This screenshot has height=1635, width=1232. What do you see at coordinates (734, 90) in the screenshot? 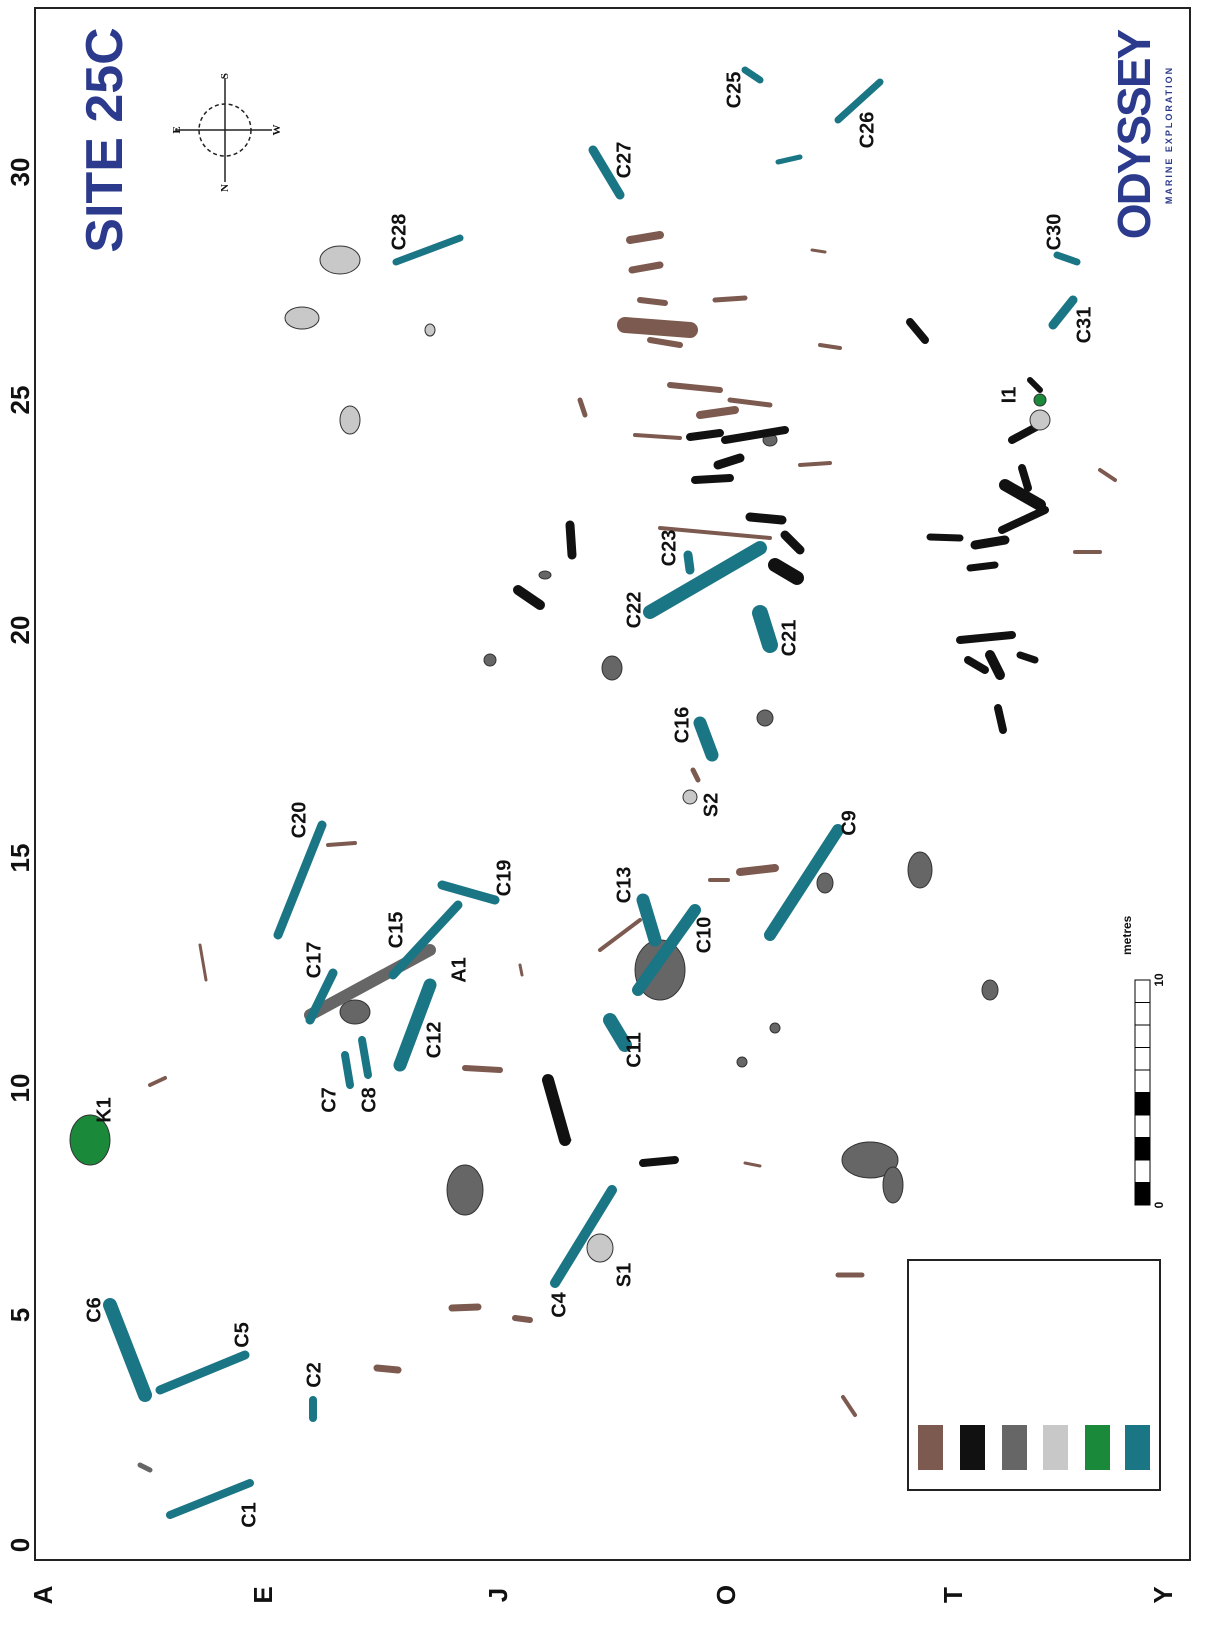
I see `feature-label: C25` at bounding box center [734, 90].